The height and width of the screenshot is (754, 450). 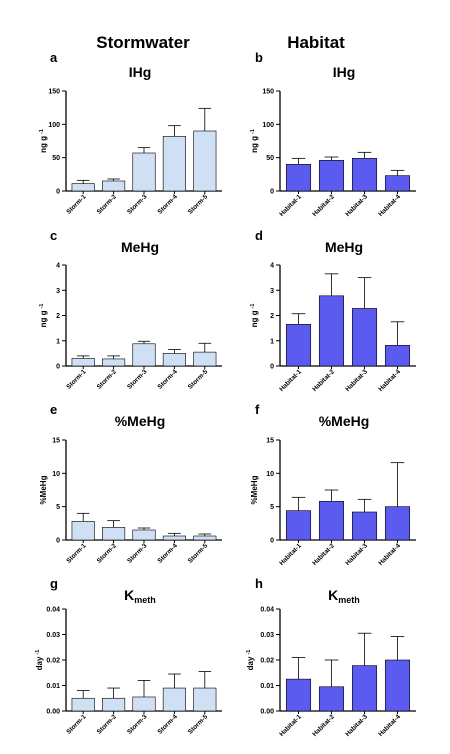 I want to click on y-tick-label: 0.02, so click(x=267, y=661).